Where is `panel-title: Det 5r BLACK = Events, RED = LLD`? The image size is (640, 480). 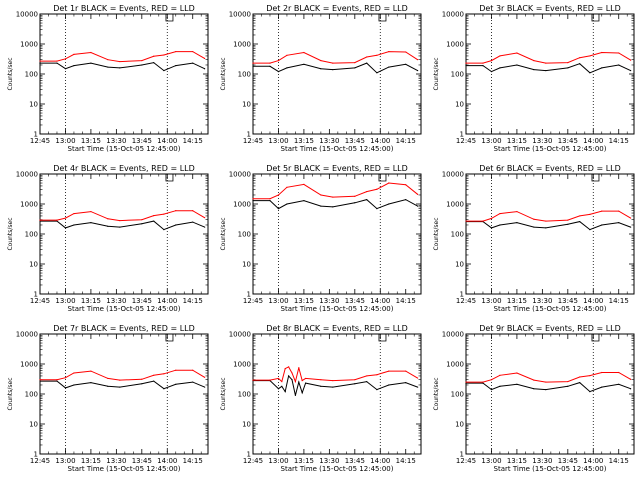 panel-title: Det 5r BLACK = Events, RED = LLD is located at coordinates (337, 168).